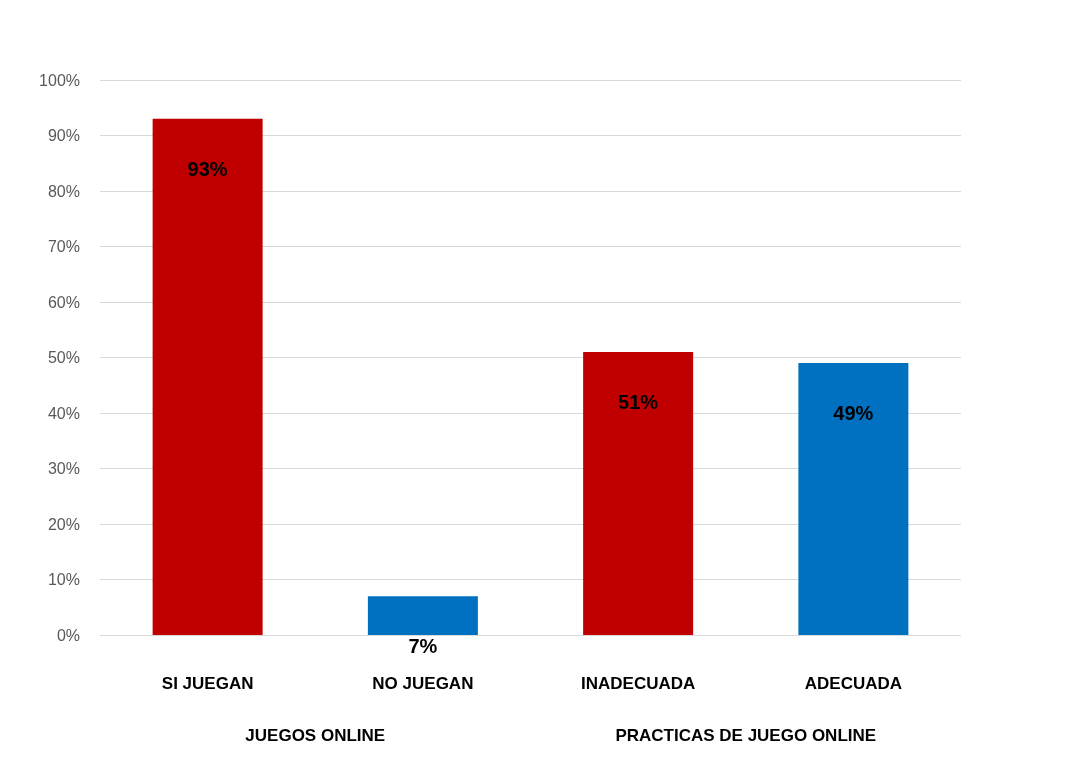 This screenshot has width=1071, height=760. Describe the element at coordinates (63, 357) in the screenshot. I see `y-tick-label: 50%` at that location.